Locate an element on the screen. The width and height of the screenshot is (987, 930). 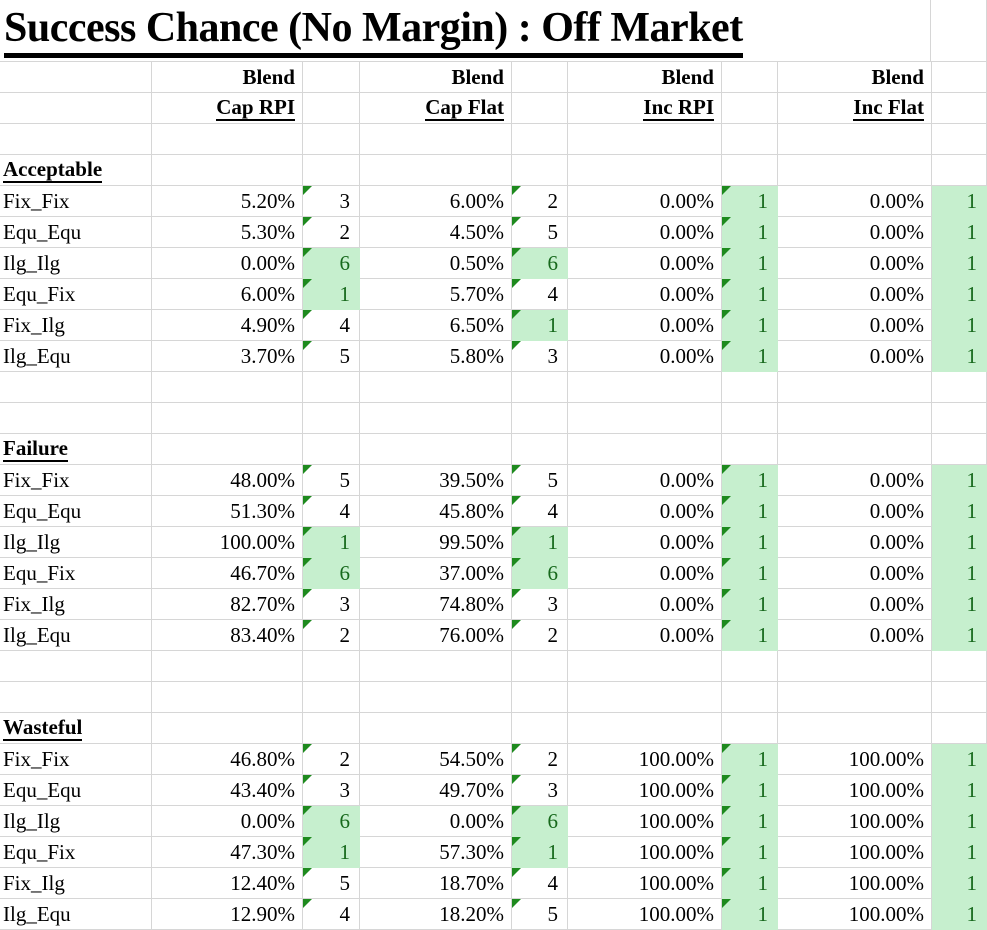
rank-acceptable-fix-fix-cap-flat: 2 is located at coordinates (540, 201).